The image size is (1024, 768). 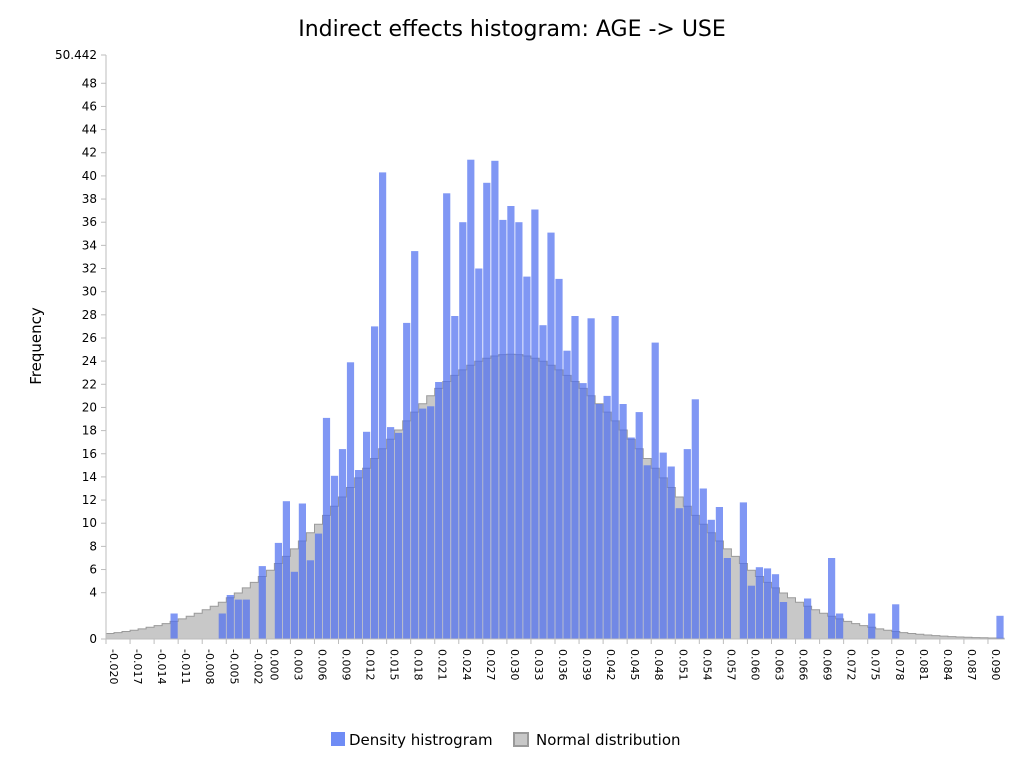 What do you see at coordinates (257, 666) in the screenshot?
I see `x-tick-label: -0.002` at bounding box center [257, 666].